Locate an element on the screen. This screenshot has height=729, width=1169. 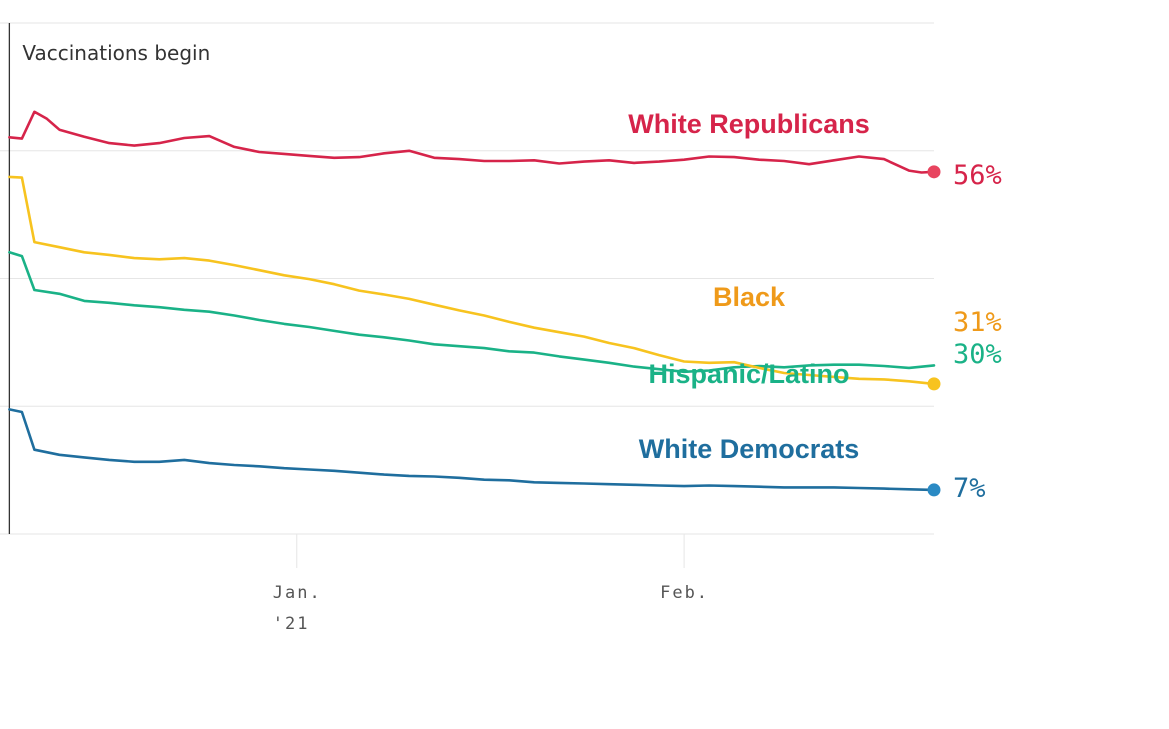
series-label-black: Black is located at coordinates (749, 297).